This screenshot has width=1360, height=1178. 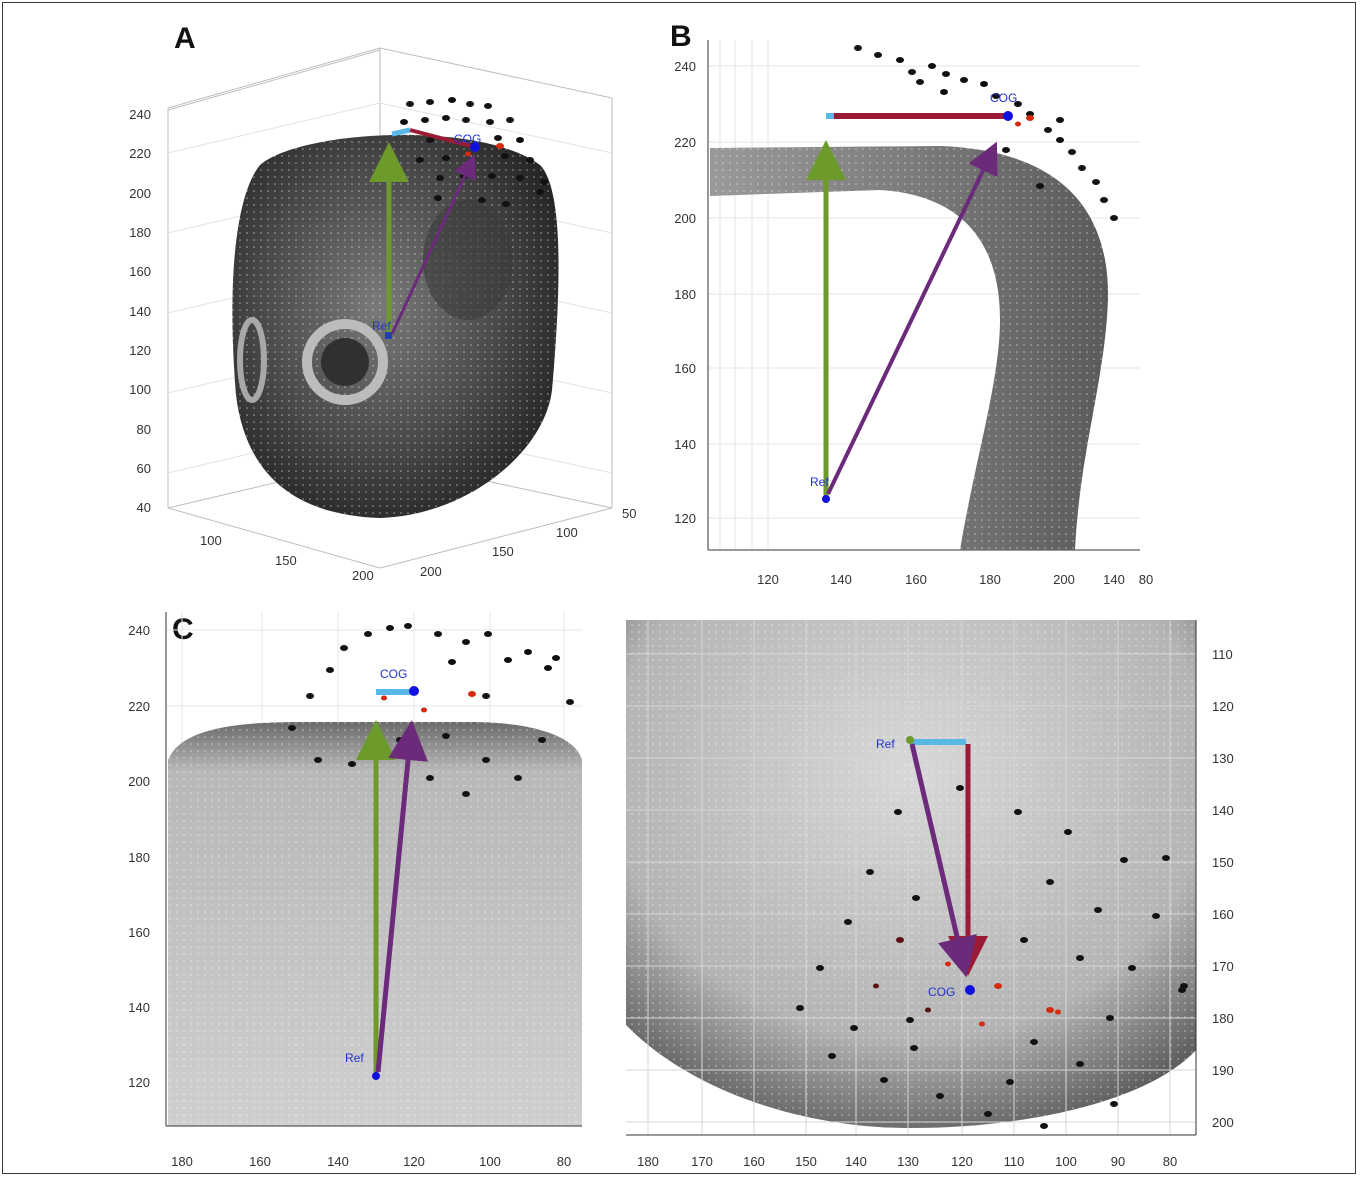 I want to click on panel-d-y-tick: 150, so click(x=1223, y=862).